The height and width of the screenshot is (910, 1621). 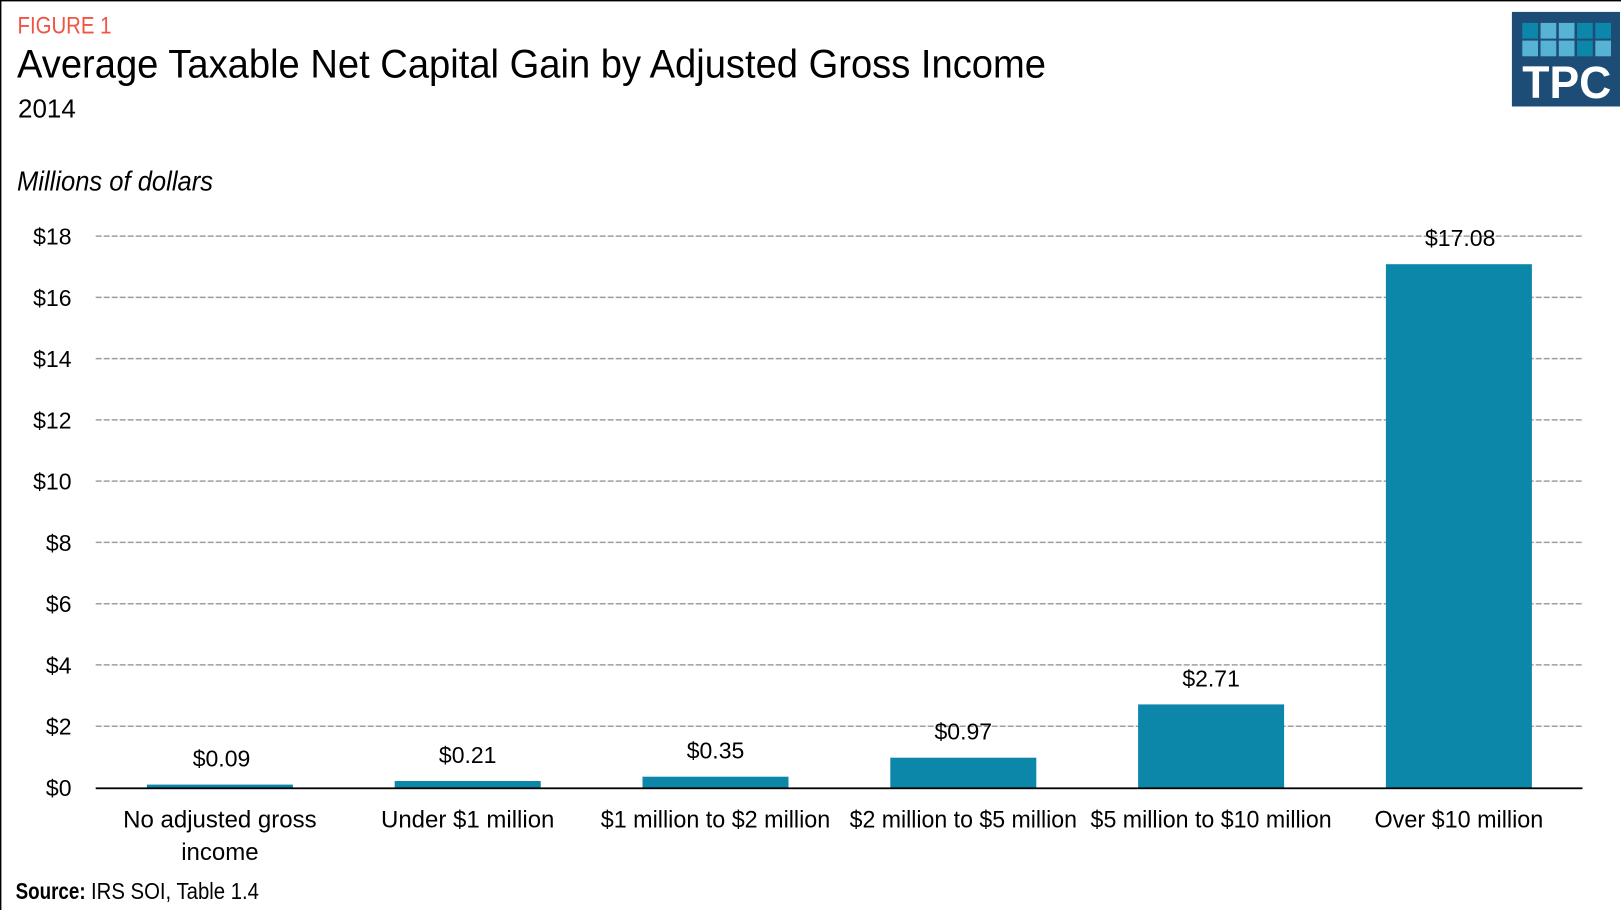 What do you see at coordinates (716, 820) in the screenshot?
I see `svg-text: $1 million to $2 million` at bounding box center [716, 820].